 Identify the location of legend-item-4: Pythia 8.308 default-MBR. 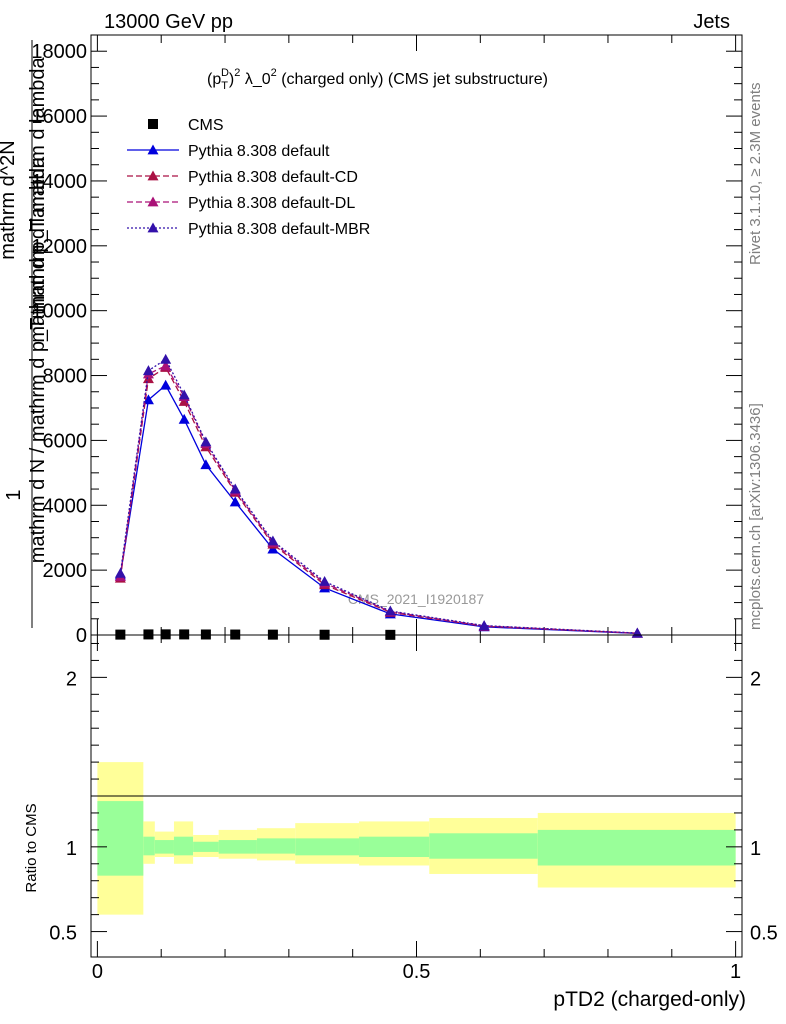
(248, 229).